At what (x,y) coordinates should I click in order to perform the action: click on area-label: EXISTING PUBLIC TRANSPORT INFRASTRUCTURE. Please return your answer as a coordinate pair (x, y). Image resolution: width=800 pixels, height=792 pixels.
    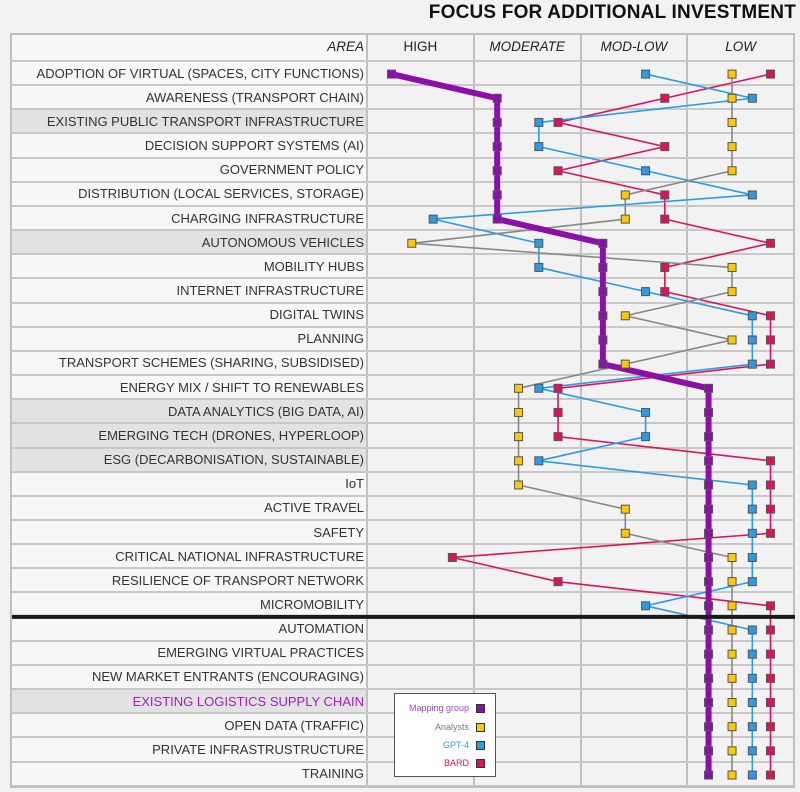
    Looking at the image, I should click on (189, 121).